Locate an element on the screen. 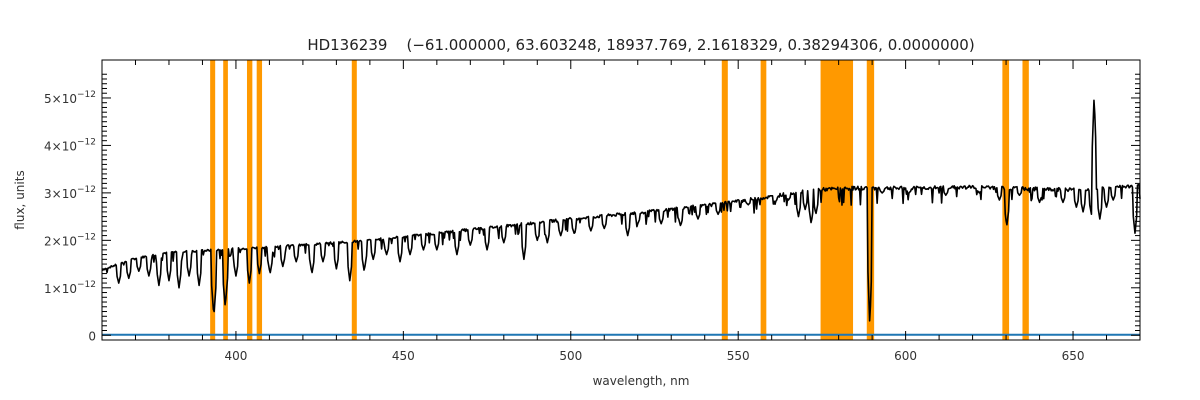 This screenshot has height=400, width=1200. y-tick-label: 5×10⁻¹² is located at coordinates (70, 98).